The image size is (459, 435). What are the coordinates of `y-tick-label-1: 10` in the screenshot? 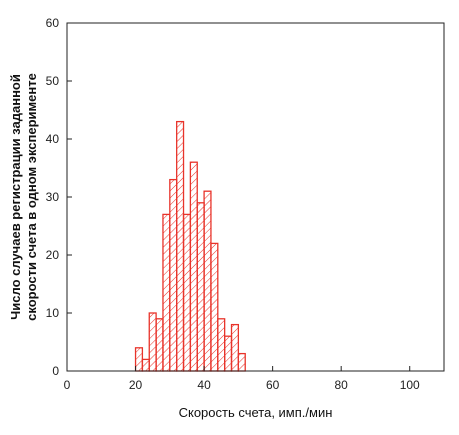 It's located at (53, 313).